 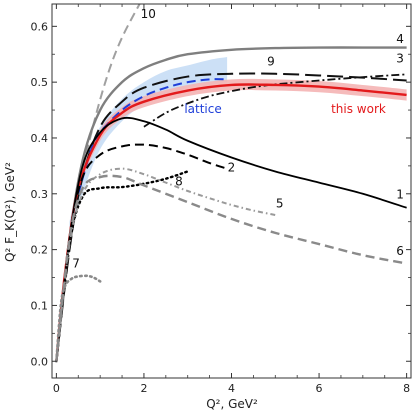 I want to click on curve-label-4: 4, so click(x=400, y=39).